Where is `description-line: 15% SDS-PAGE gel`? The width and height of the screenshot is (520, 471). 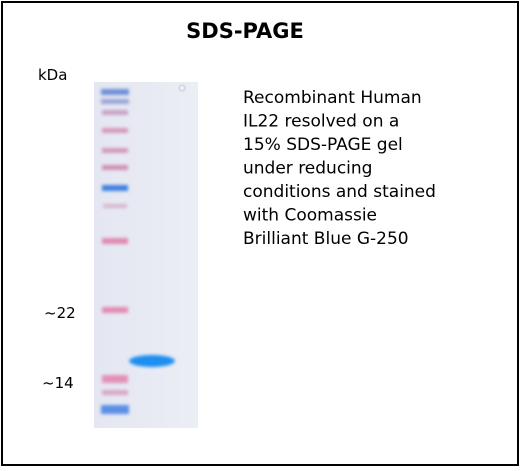 description-line: 15% SDS-PAGE gel is located at coordinates (323, 145).